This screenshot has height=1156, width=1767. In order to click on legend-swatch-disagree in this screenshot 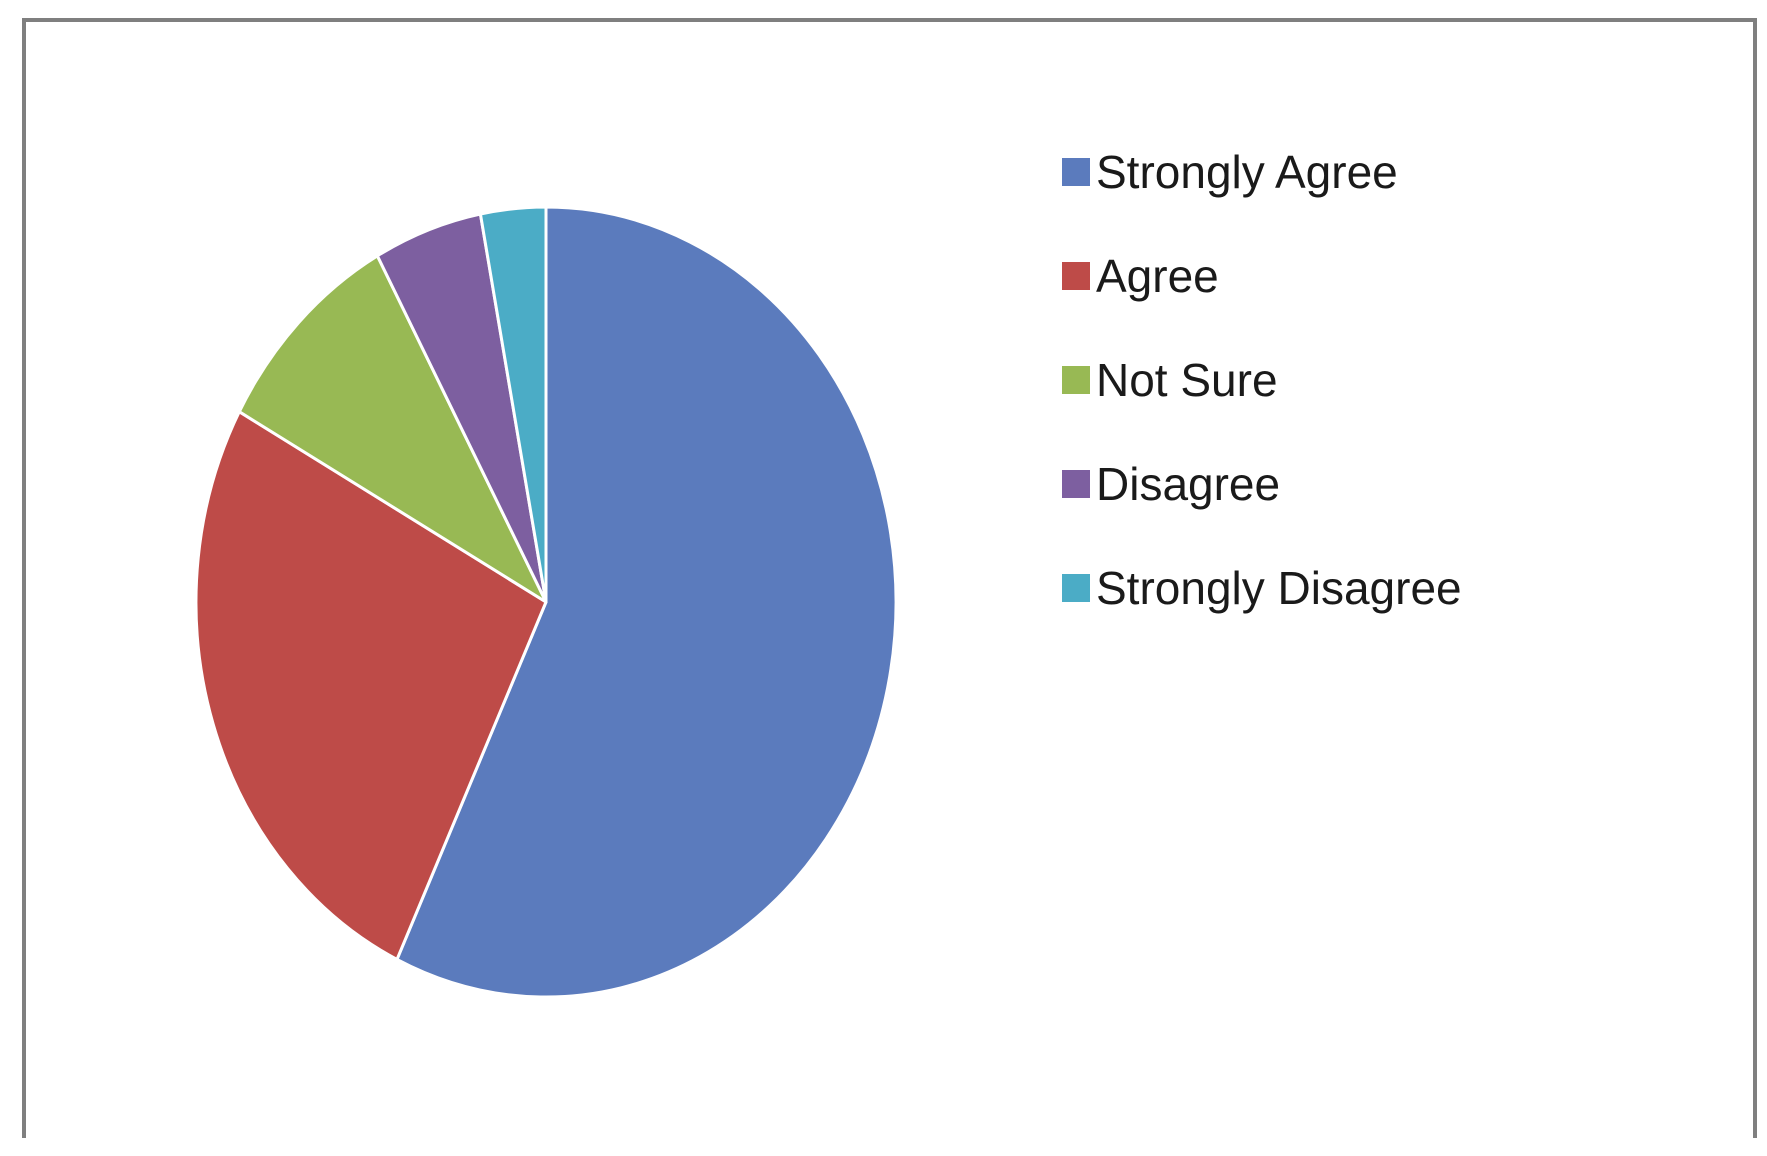, I will do `click(1076, 484)`.